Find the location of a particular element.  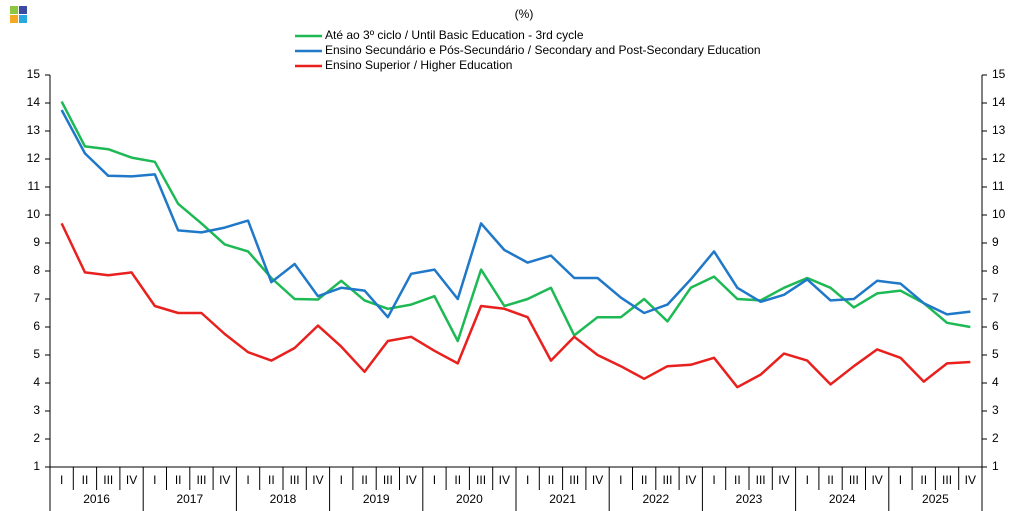

x-group-label: 2017 is located at coordinates (189, 499).